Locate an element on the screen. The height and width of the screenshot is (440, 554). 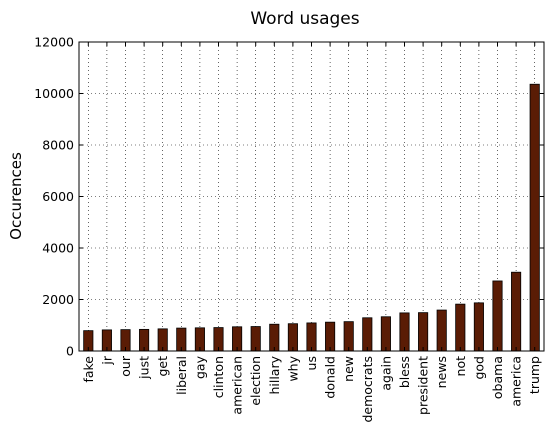
bar-us is located at coordinates (311, 337).